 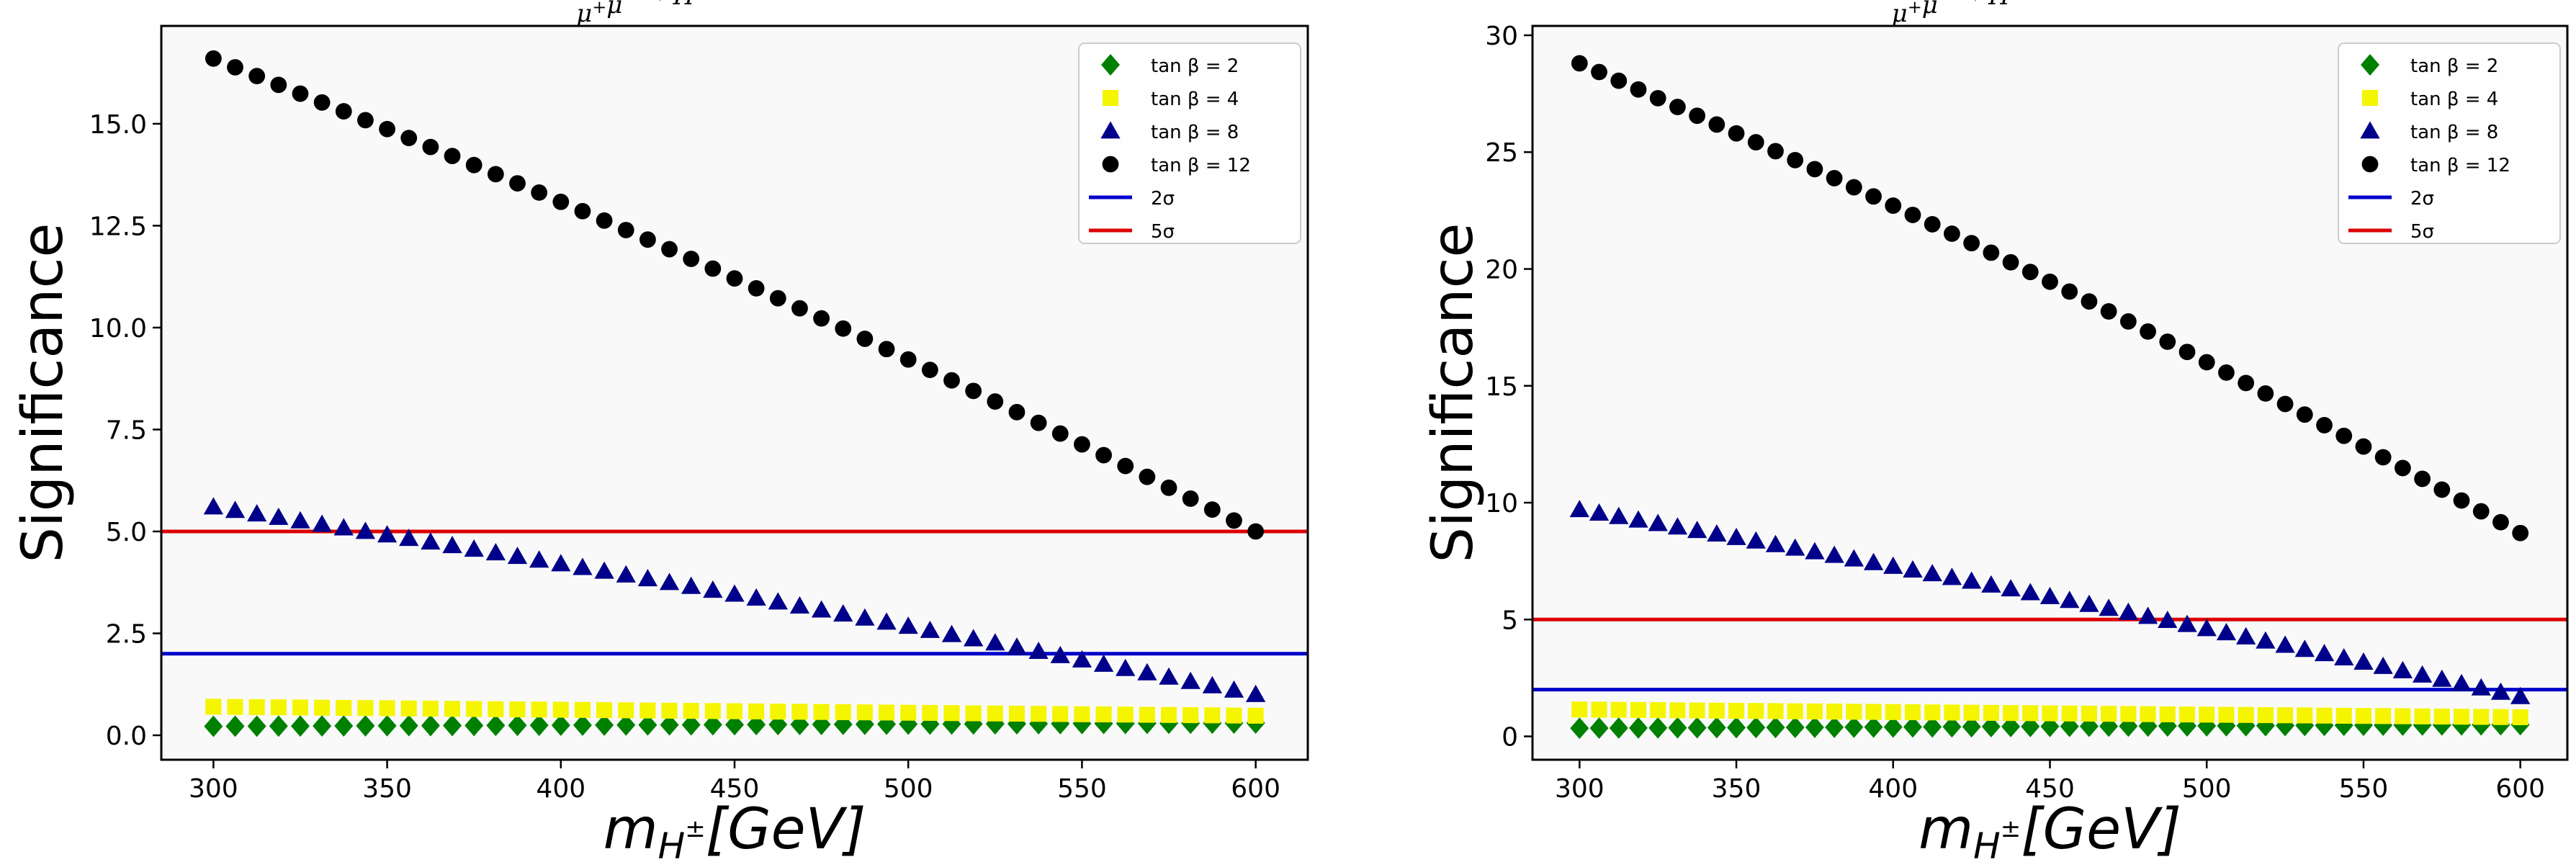 I want to click on y-tick-label: 10.0, so click(x=118, y=329).